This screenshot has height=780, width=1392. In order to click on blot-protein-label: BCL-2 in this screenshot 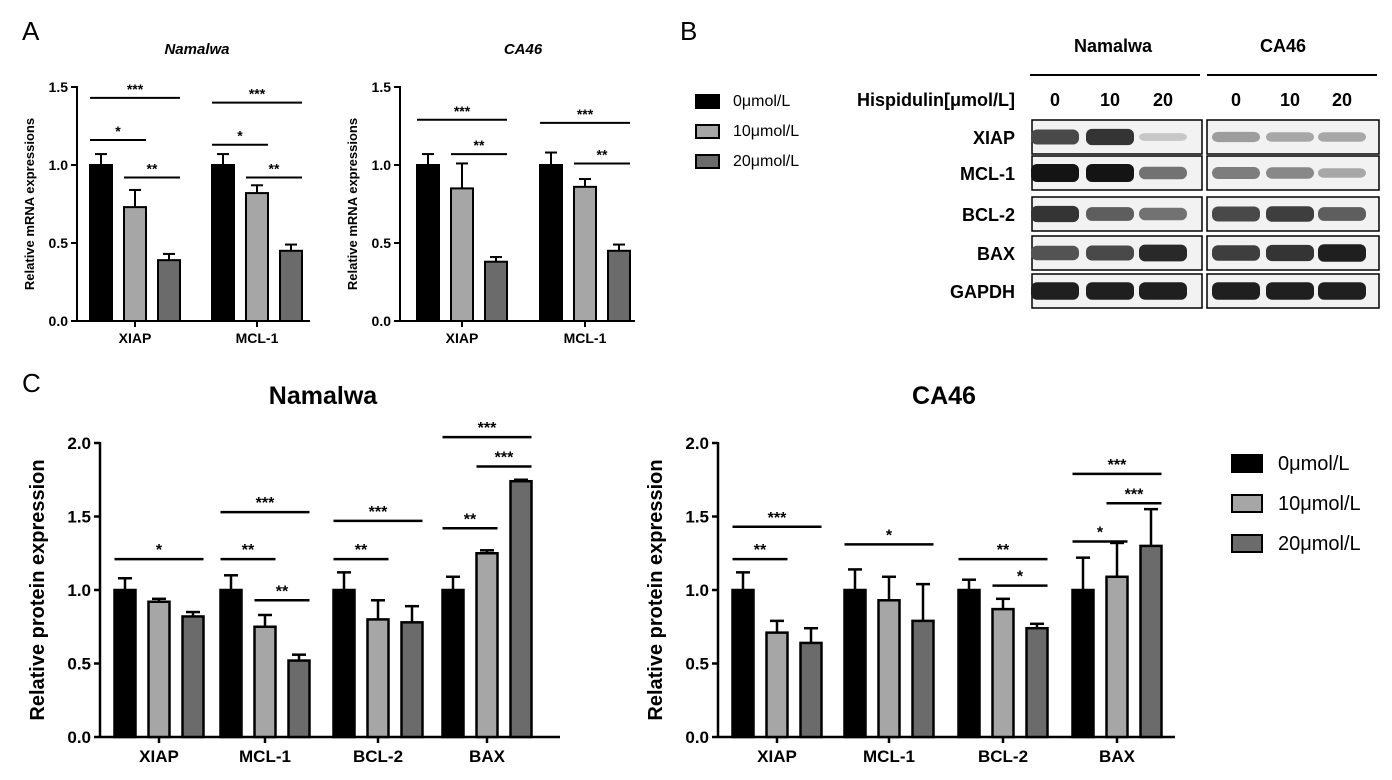, I will do `click(988, 215)`.